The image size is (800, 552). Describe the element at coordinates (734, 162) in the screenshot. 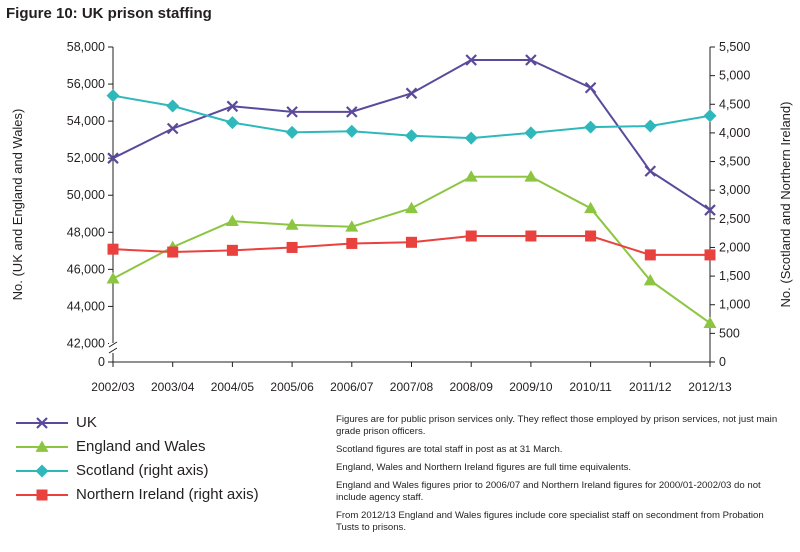

I see `right-tick-label: 3,500` at that location.